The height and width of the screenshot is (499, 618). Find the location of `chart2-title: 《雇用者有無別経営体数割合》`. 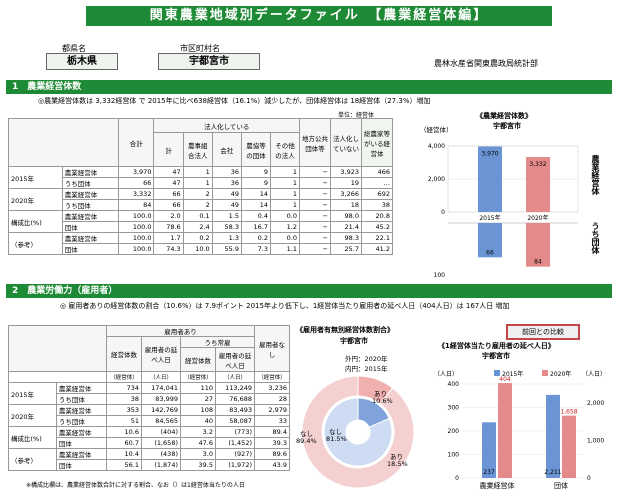

chart2-title: 《雇用者有無別経営体数割合》 is located at coordinates (345, 330).